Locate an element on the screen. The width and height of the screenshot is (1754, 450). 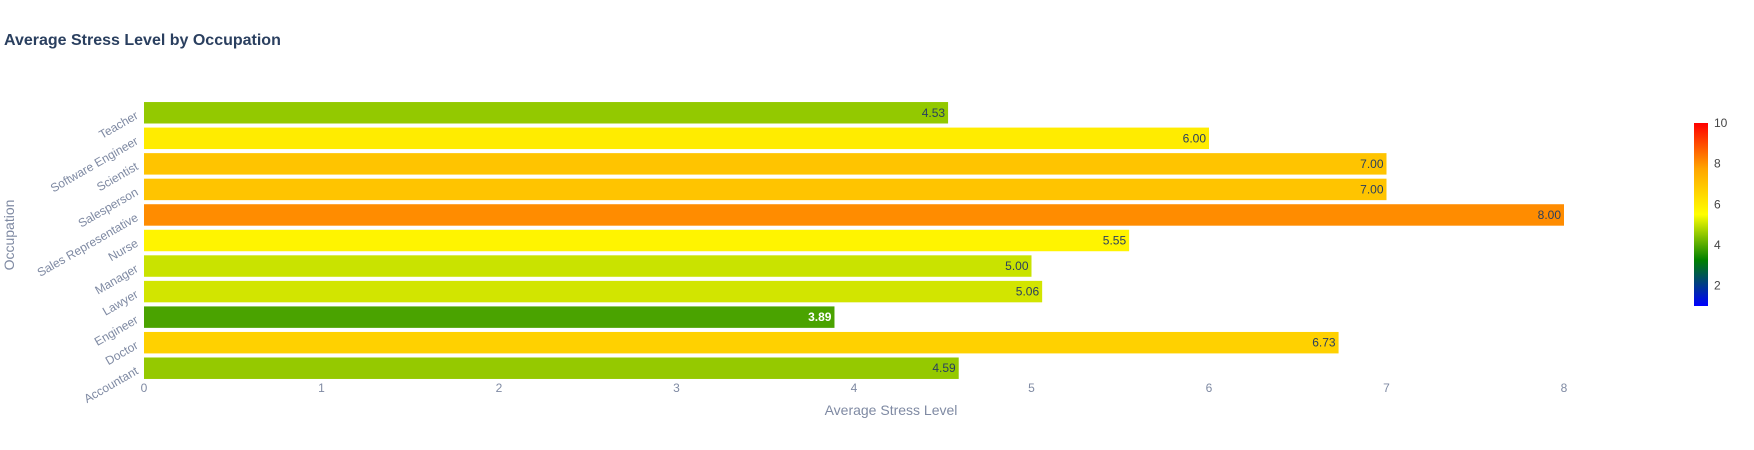
bar-value-label: 6.73 is located at coordinates (1324, 343).